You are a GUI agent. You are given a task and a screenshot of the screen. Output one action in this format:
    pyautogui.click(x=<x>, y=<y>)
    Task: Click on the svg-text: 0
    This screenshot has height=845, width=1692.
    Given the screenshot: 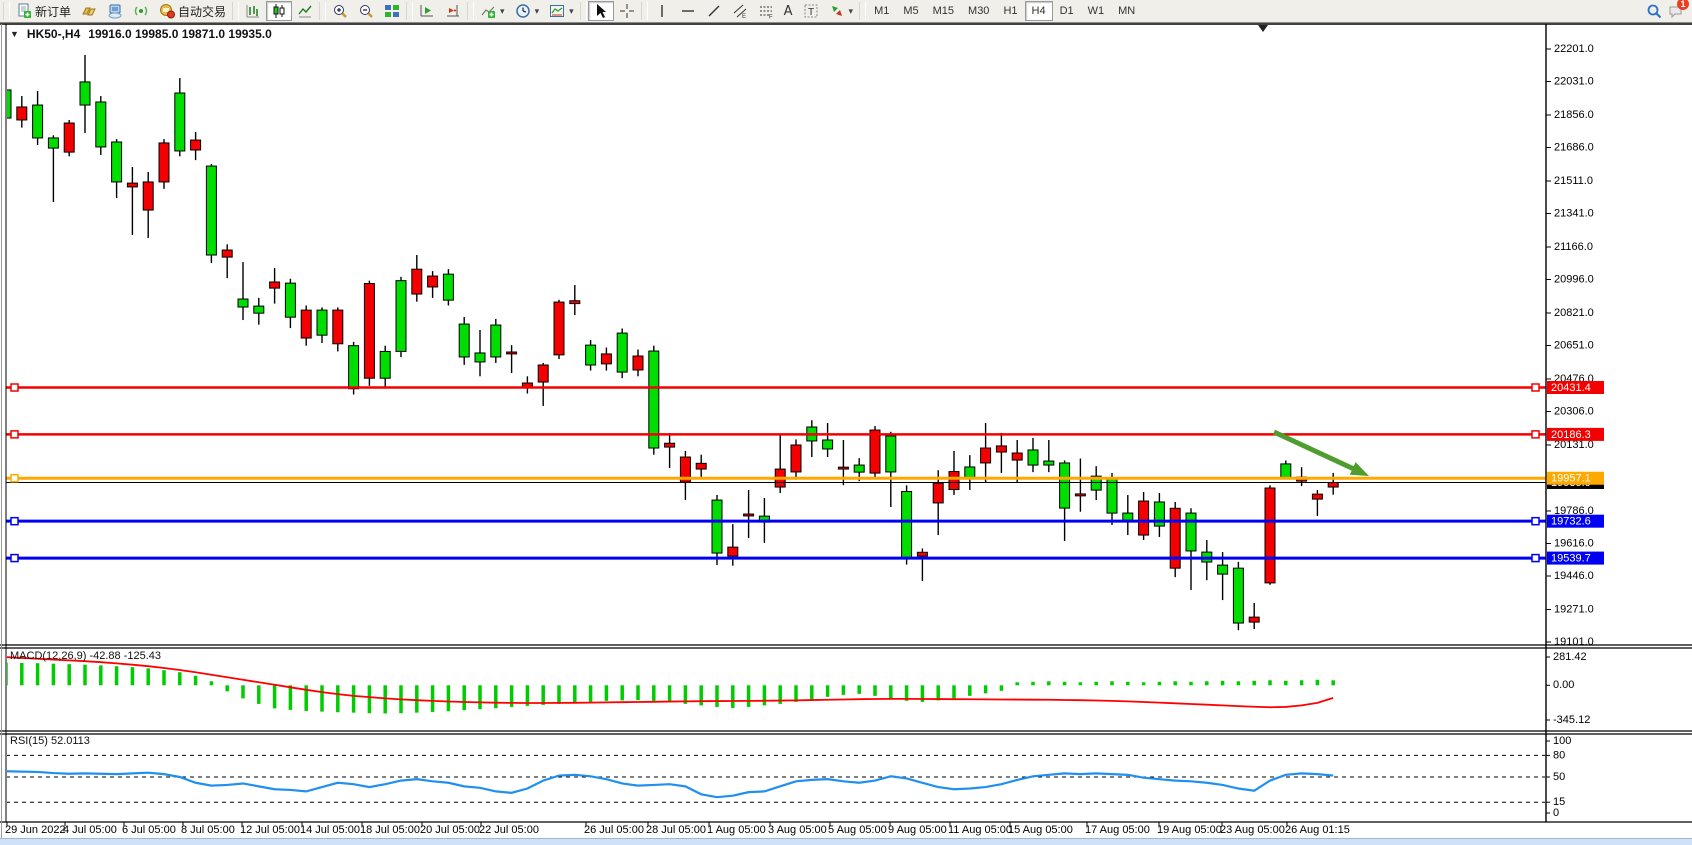 What is the action you would take?
    pyautogui.click(x=1556, y=813)
    